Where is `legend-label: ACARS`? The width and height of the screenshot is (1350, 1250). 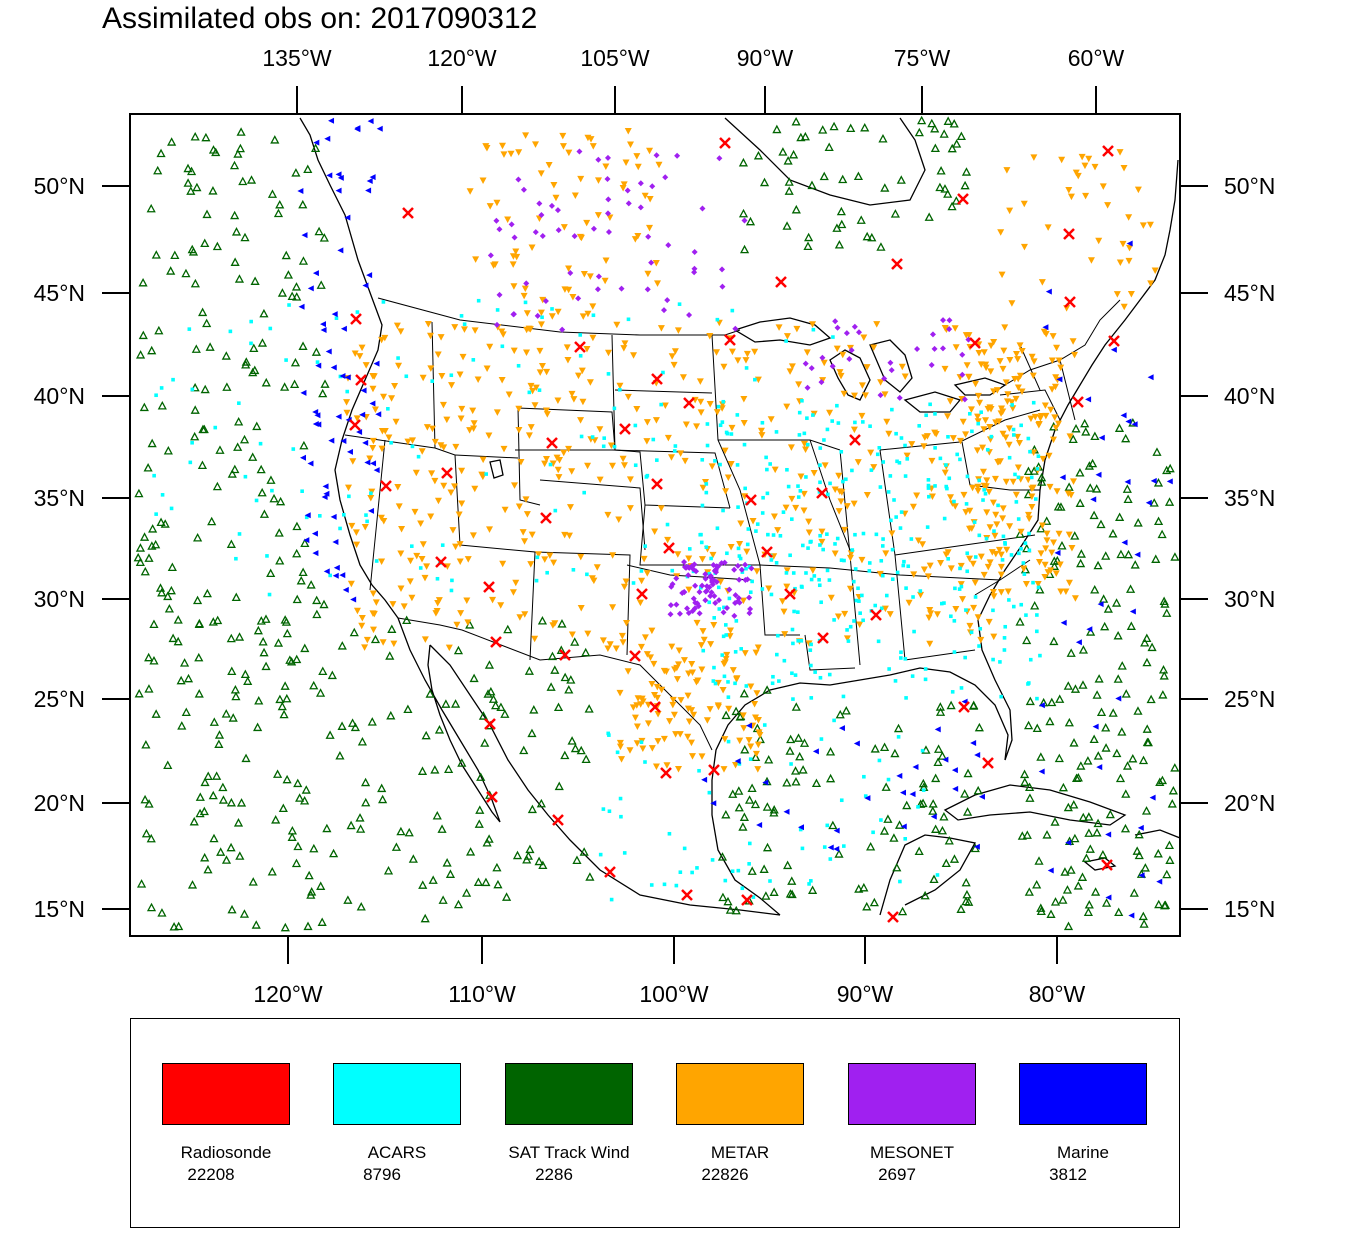 legend-label: ACARS is located at coordinates (397, 1152).